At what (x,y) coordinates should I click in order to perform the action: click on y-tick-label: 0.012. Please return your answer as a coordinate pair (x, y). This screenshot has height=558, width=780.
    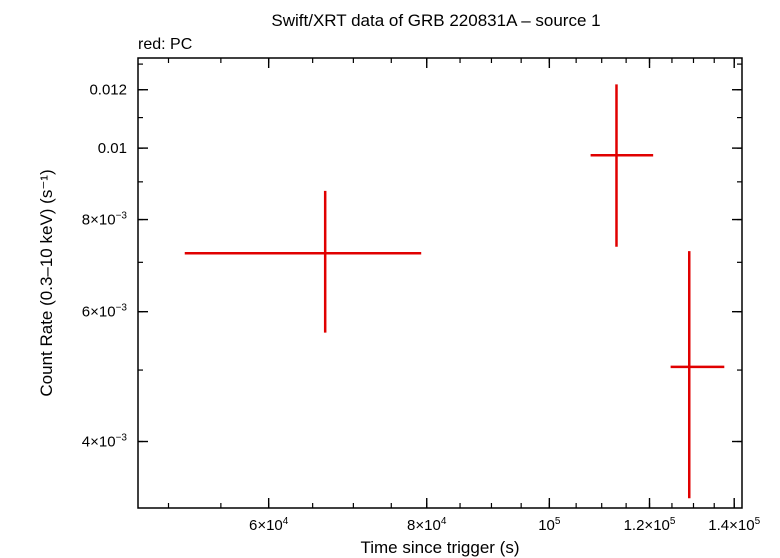
    Looking at the image, I should click on (108, 90).